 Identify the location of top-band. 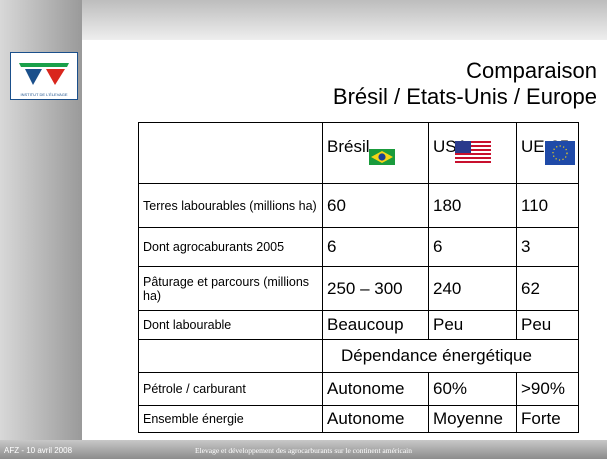
(344, 20).